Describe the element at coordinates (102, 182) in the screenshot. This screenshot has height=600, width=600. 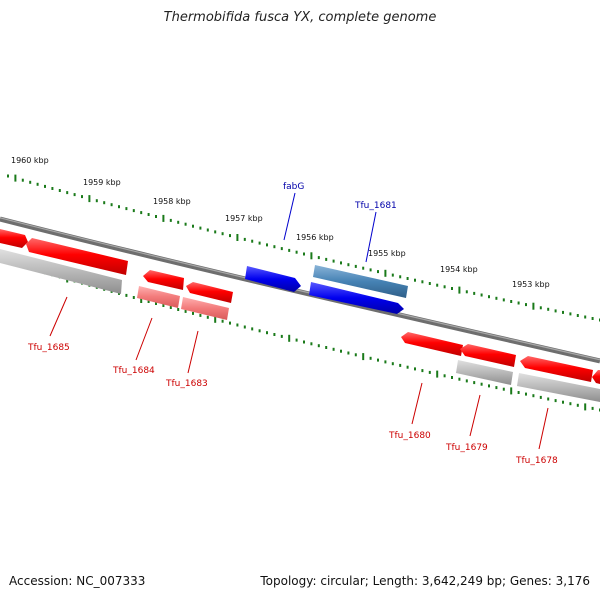
I see `kbp-label-1959: 1959 kbp` at that location.